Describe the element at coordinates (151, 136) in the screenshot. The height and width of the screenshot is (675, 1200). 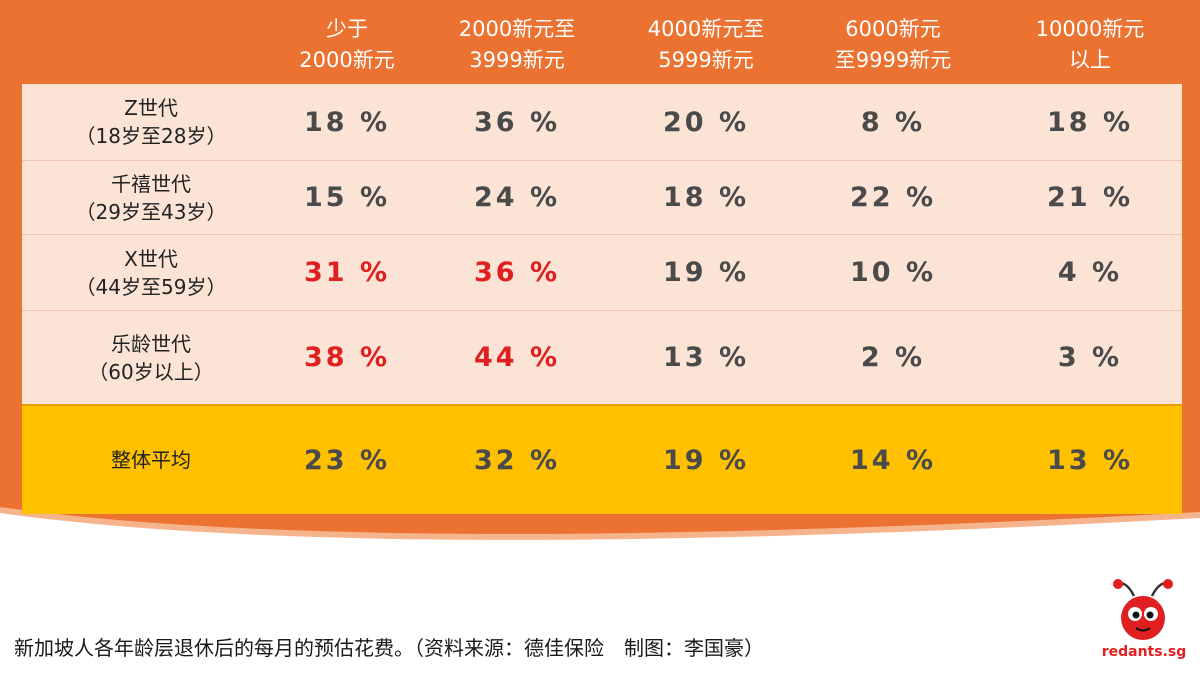
I see `row-label-line: （18岁至28岁）` at that location.